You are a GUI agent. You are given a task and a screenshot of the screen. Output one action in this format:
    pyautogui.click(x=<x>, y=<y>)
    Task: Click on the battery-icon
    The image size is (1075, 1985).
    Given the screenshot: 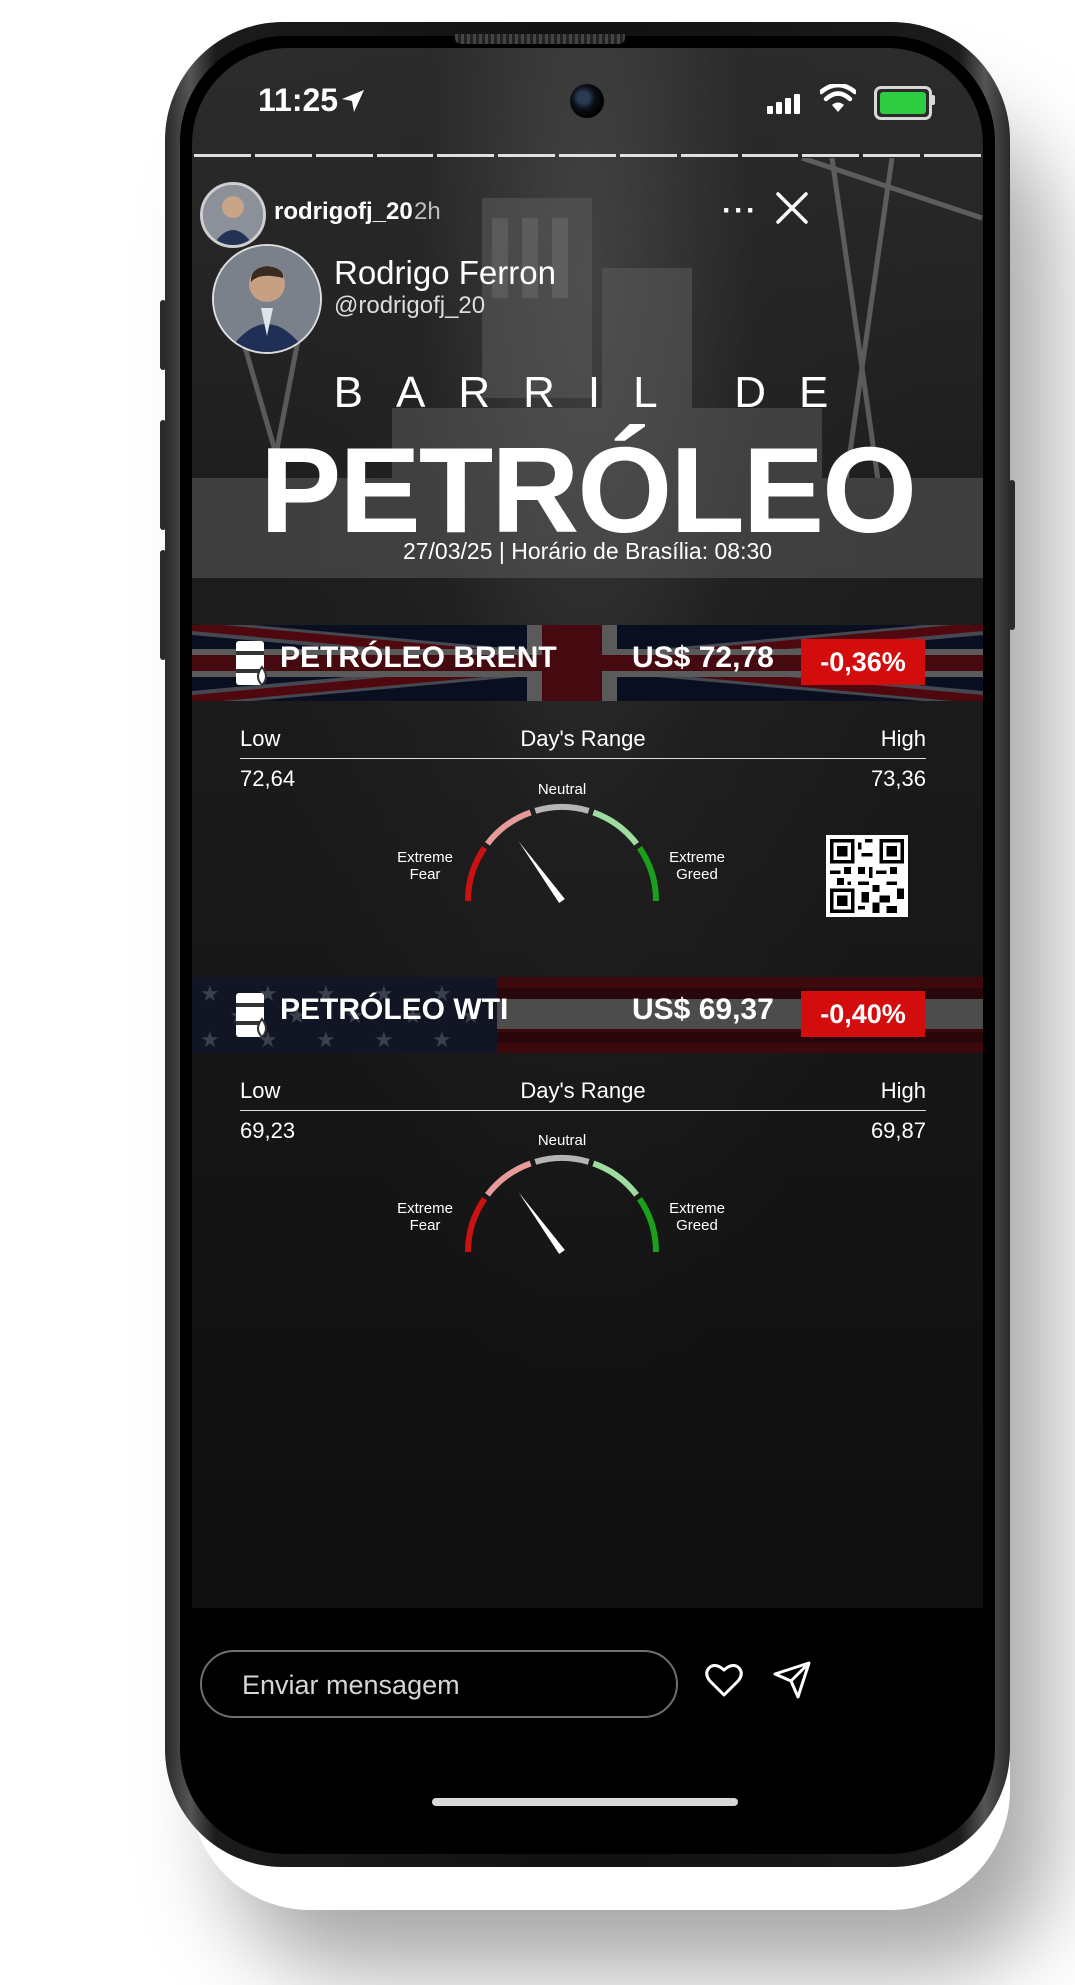 What is the action you would take?
    pyautogui.click(x=903, y=103)
    